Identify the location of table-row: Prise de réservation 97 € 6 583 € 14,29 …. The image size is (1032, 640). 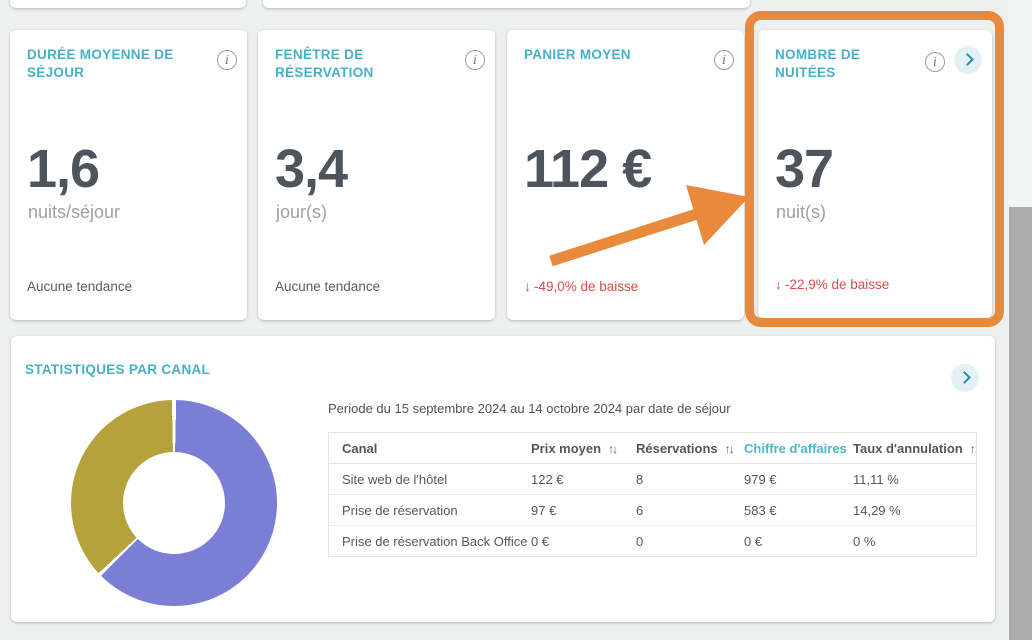
(652, 510).